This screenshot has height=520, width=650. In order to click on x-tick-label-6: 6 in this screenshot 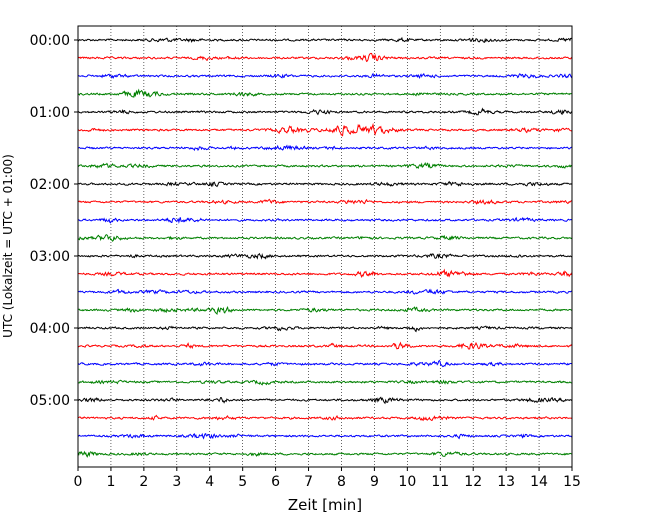, I will do `click(275, 482)`.